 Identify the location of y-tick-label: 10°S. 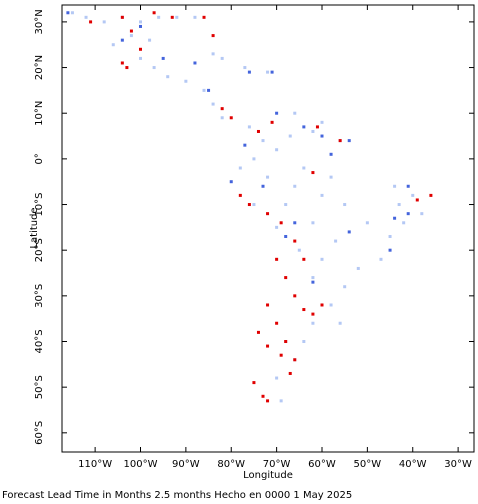
(39, 204).